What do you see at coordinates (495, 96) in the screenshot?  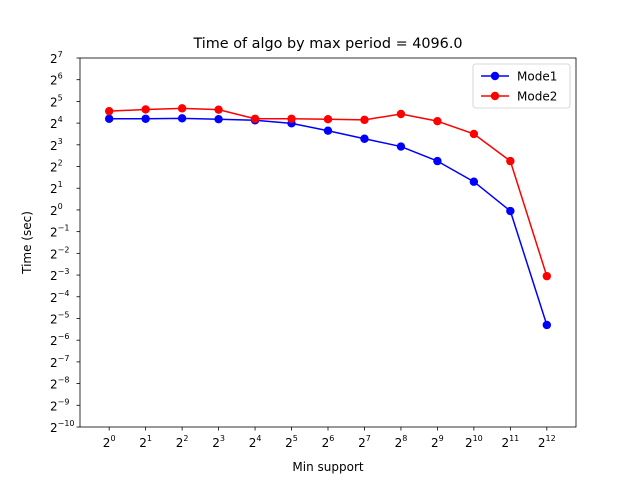 I see `legend-marker-mode2` at bounding box center [495, 96].